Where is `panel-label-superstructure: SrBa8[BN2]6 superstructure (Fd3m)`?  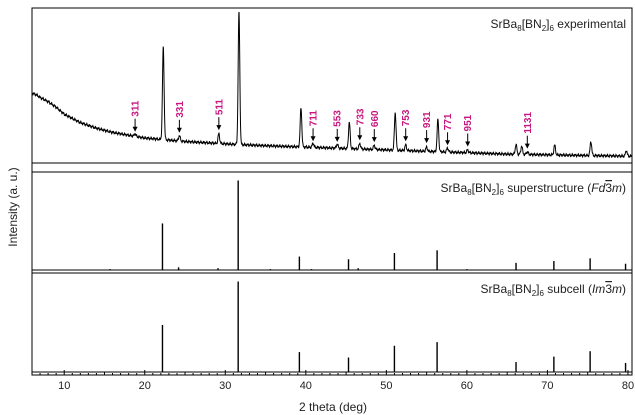
panel-label-superstructure: SrBa8[BN2]6 superstructure (Fd3m) is located at coordinates (534, 189).